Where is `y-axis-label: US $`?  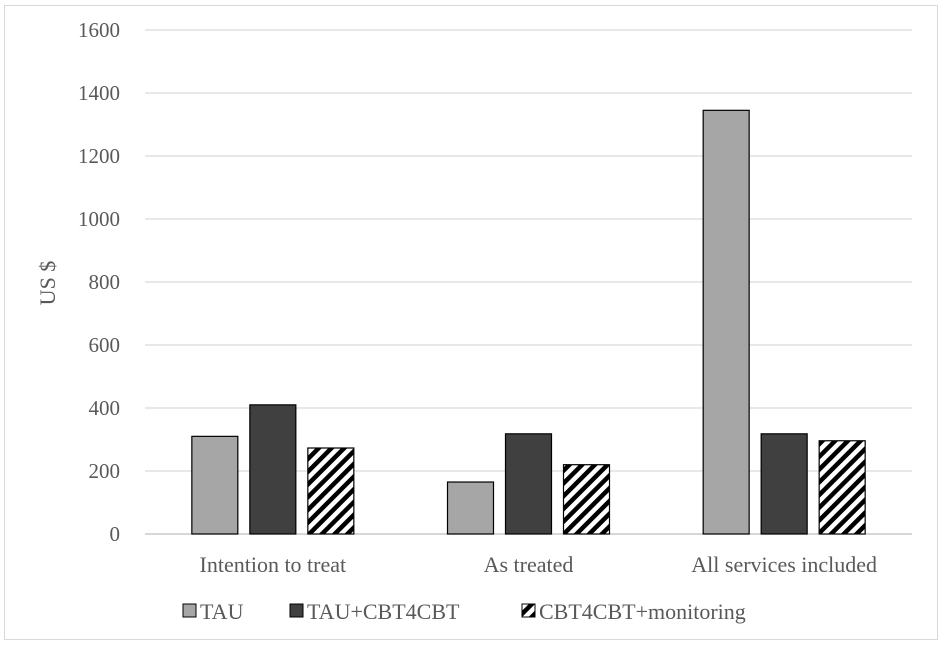
y-axis-label: US $ is located at coordinates (47, 283).